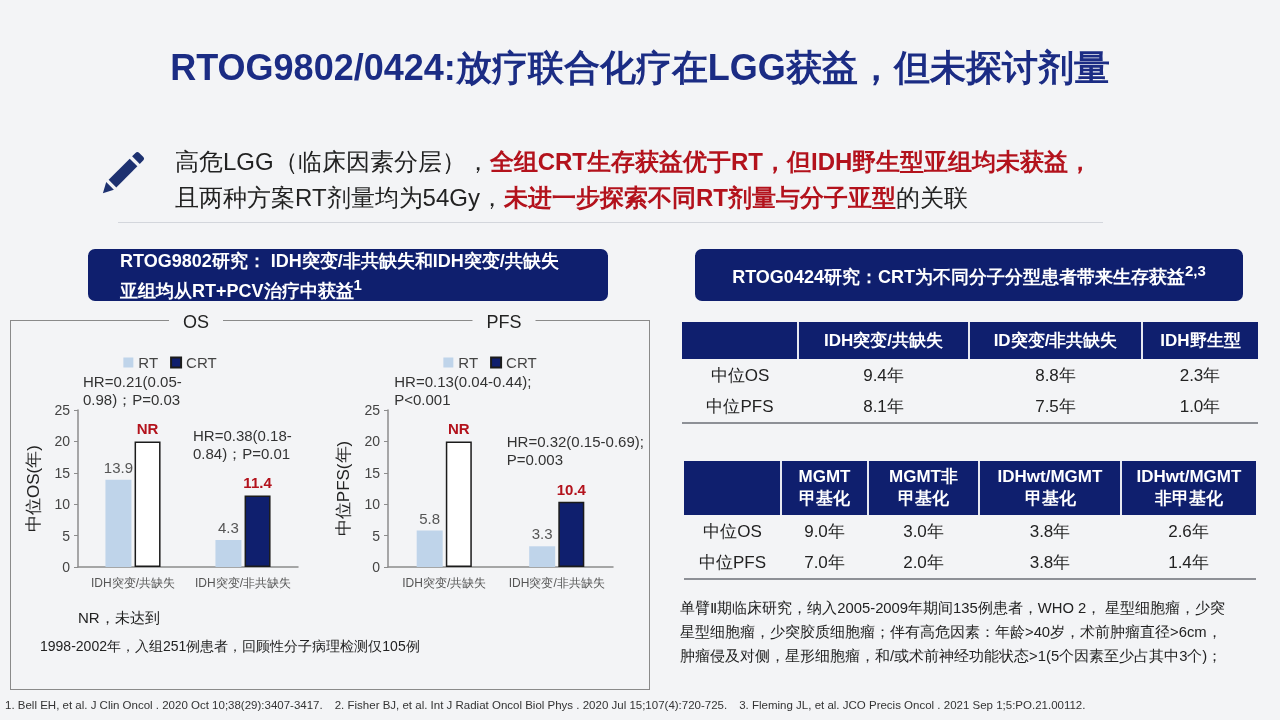  What do you see at coordinates (791, 161) in the screenshot?
I see `text: 全组CRT生存获益优于RT，但IDH野生型亚组均未获益，` at bounding box center [791, 161].